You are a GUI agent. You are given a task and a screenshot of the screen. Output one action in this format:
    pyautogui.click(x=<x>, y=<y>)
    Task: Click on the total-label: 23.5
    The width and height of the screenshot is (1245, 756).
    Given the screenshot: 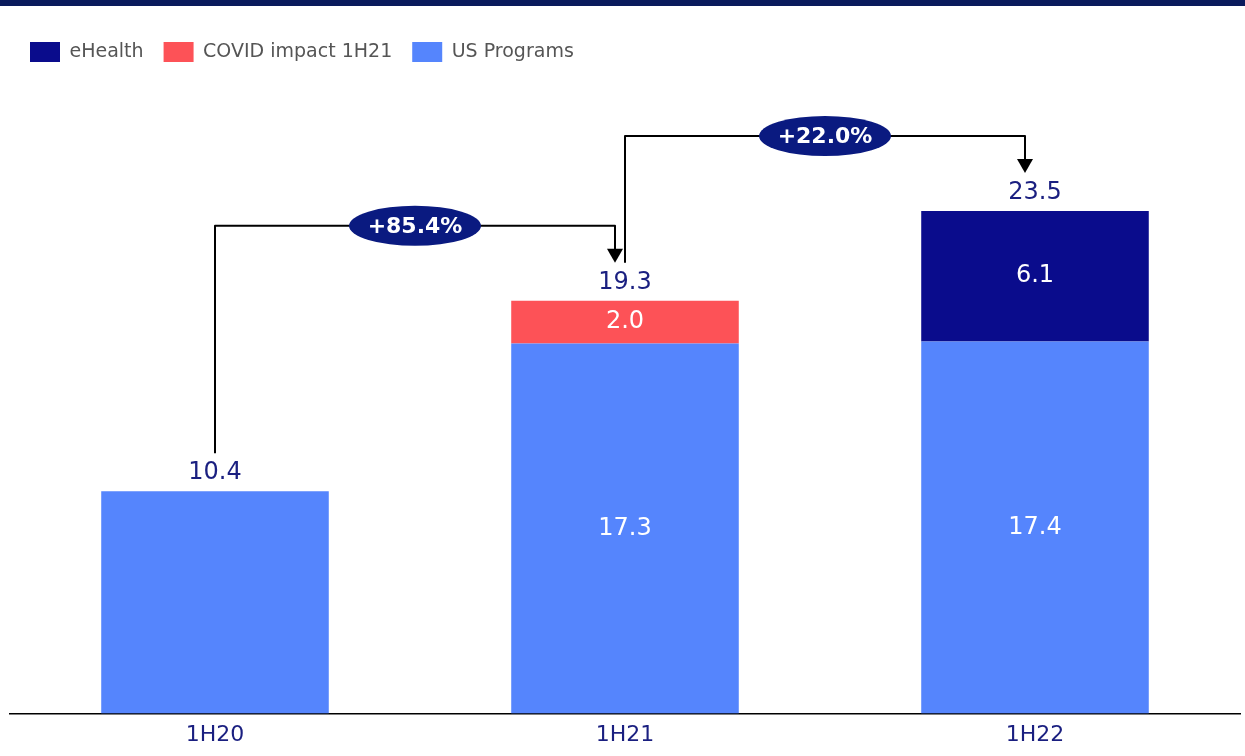 What is the action you would take?
    pyautogui.click(x=1035, y=191)
    